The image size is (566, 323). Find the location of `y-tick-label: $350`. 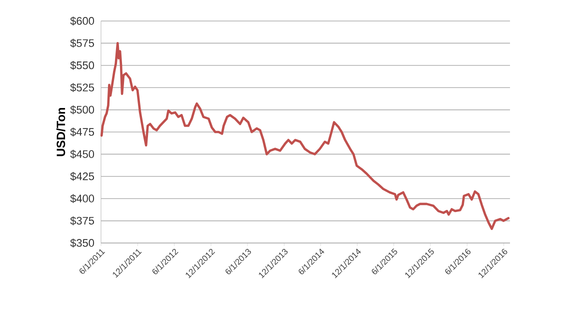

y-tick-label: $350 is located at coordinates (82, 243).